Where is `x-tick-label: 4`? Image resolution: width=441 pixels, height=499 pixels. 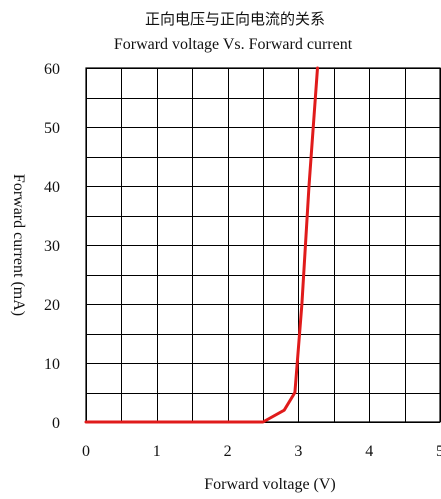
x-tick-label: 4 is located at coordinates (369, 451).